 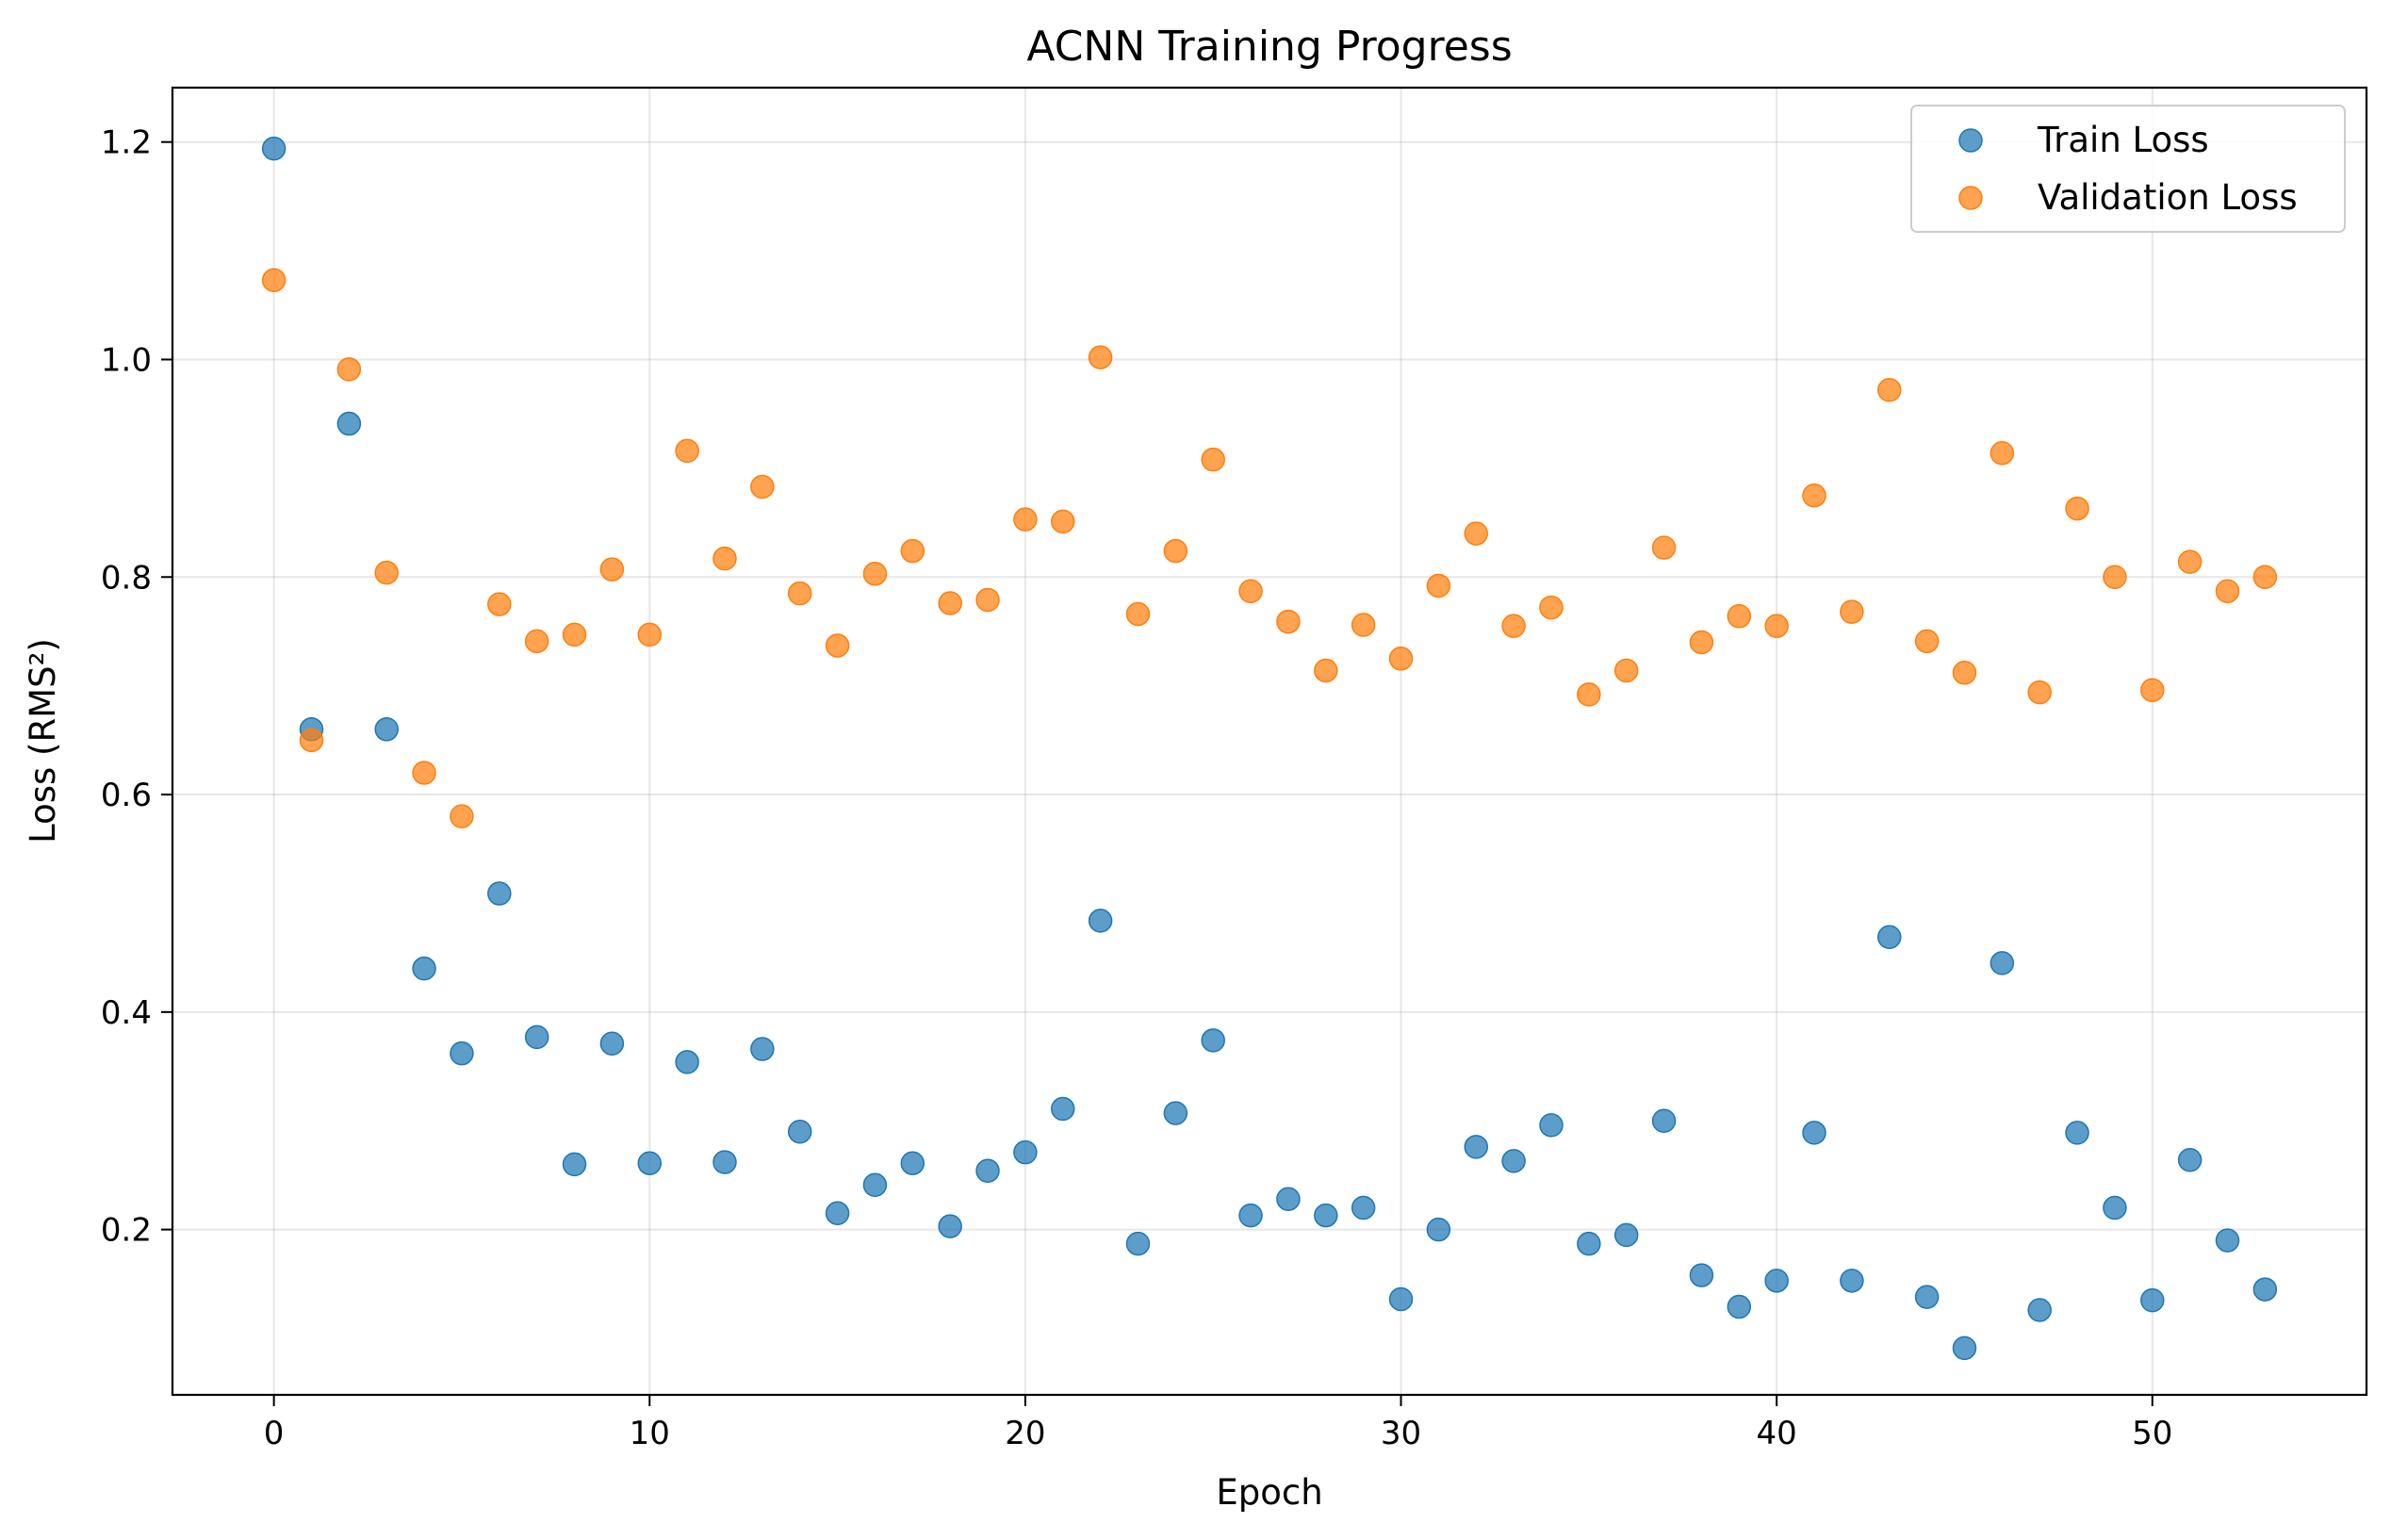 What do you see at coordinates (650, 1433) in the screenshot?
I see `x-tick-label: 10` at bounding box center [650, 1433].